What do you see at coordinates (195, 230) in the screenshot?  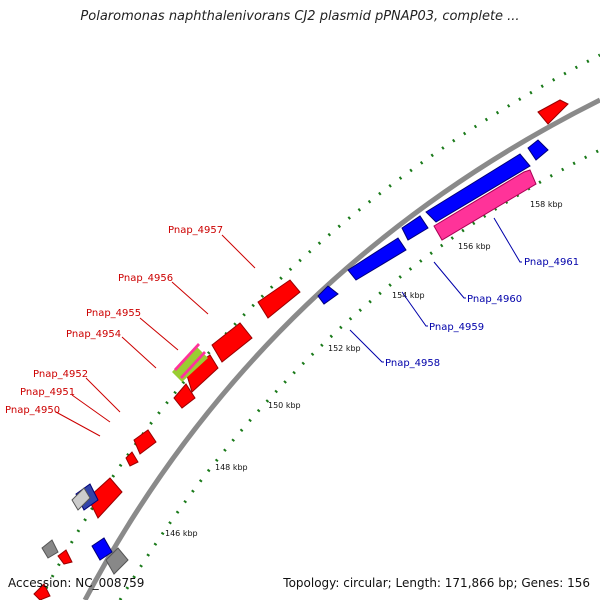 I see `gene-label-pnap-4957: Pnap_4957` at bounding box center [195, 230].